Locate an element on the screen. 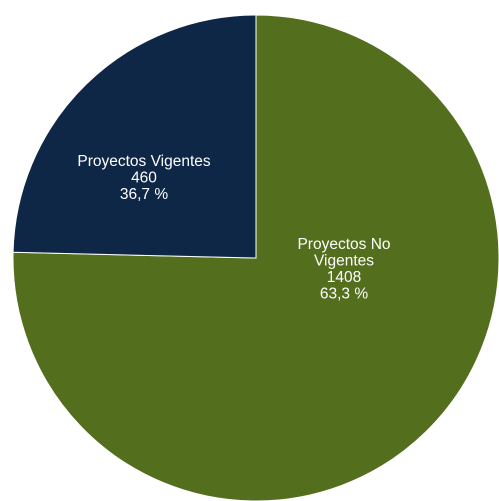 The image size is (499, 501). slice-name-line-0: Proyectos Vigentes is located at coordinates (144, 161).